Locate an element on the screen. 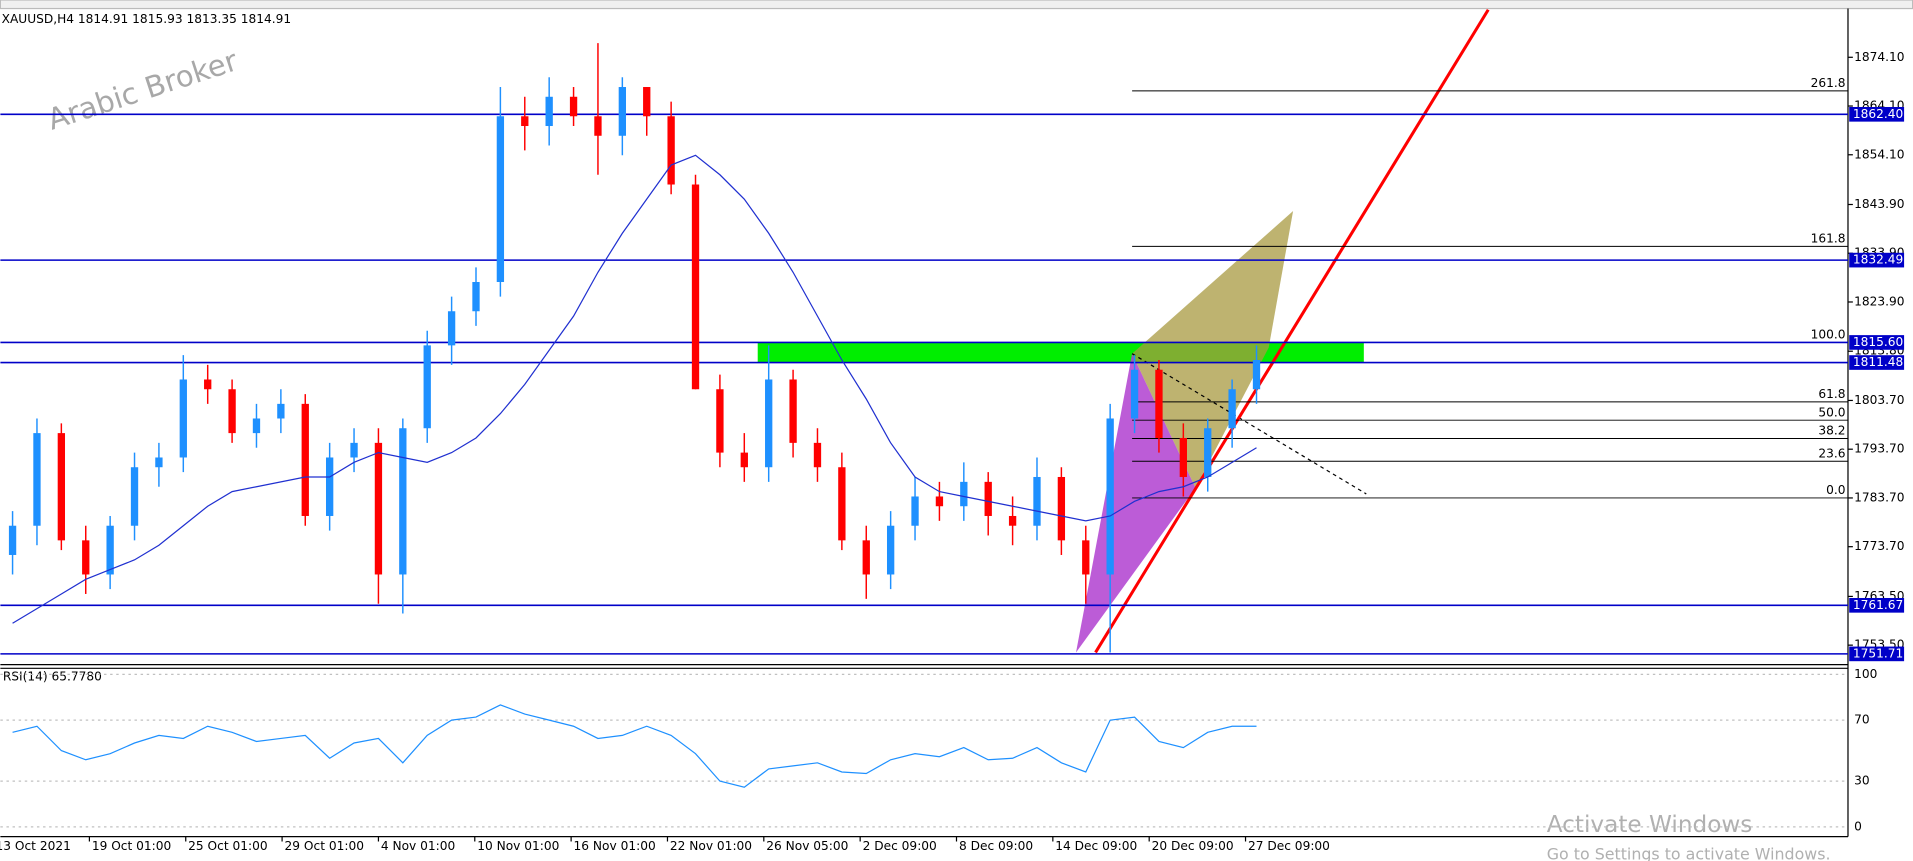  x-tick-label: 4 Nov 01:00 is located at coordinates (418, 846).